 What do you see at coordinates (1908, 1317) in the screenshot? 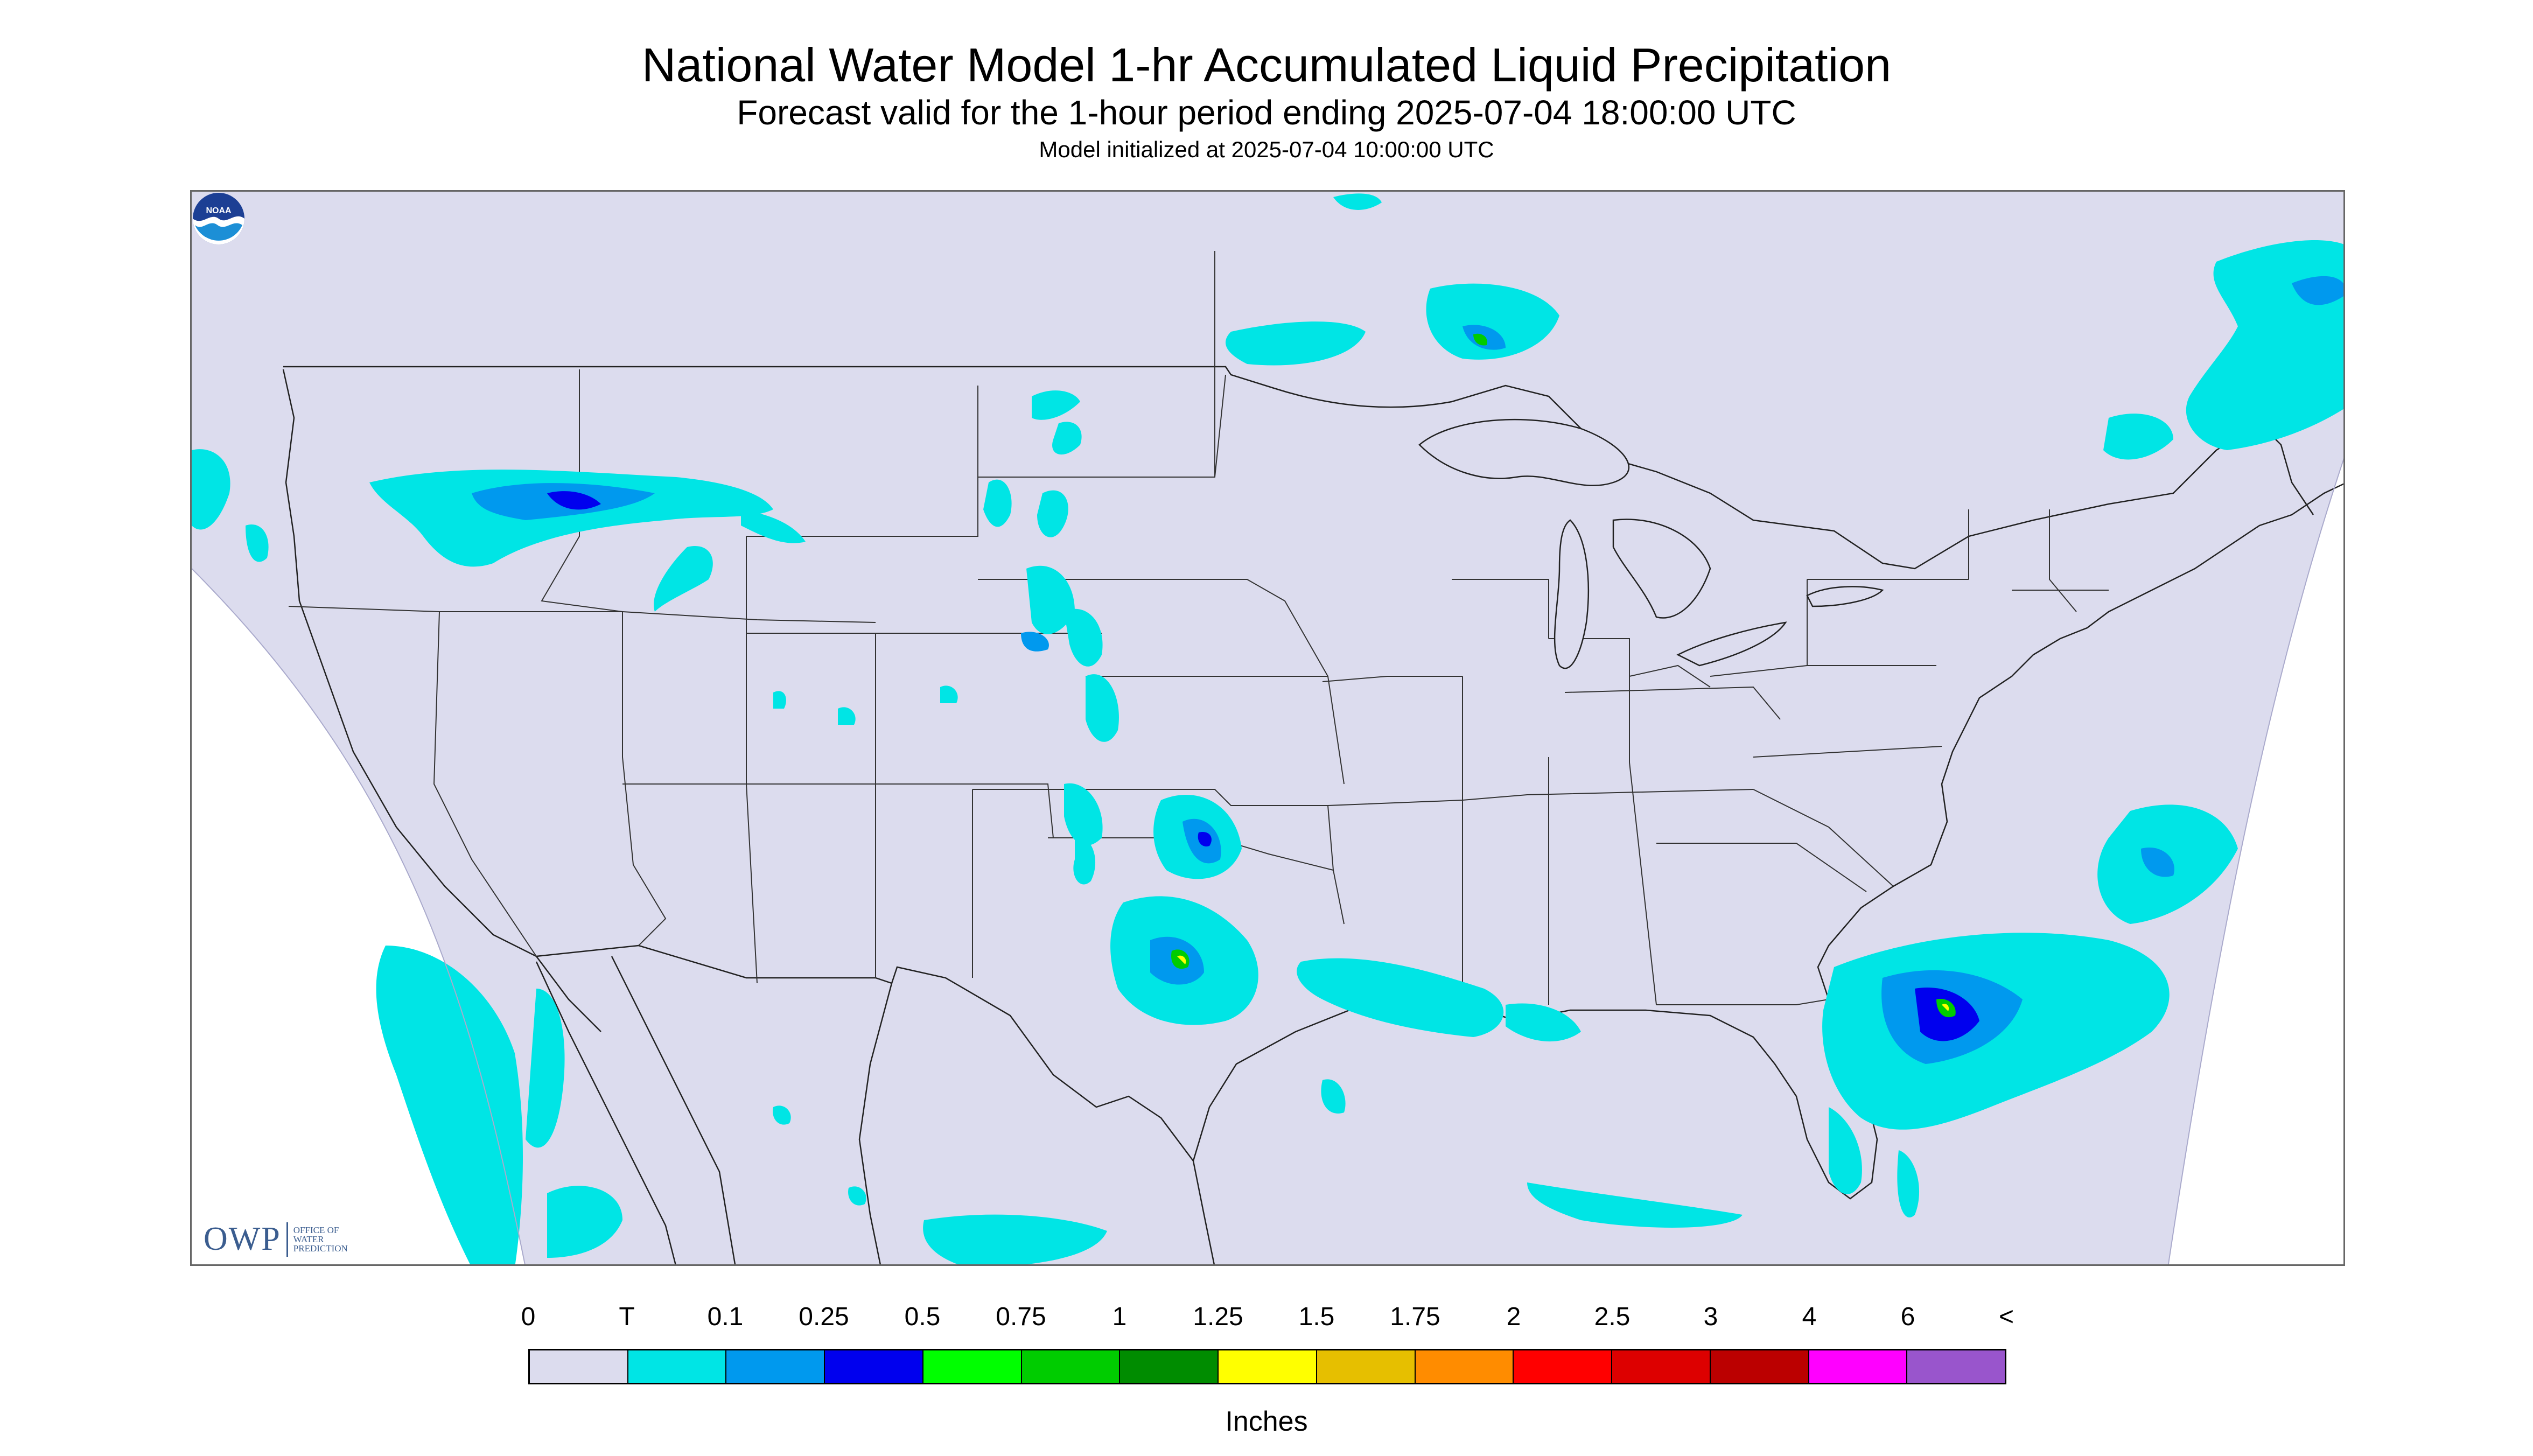
I see `legend-tick-label: 6` at bounding box center [1908, 1317].